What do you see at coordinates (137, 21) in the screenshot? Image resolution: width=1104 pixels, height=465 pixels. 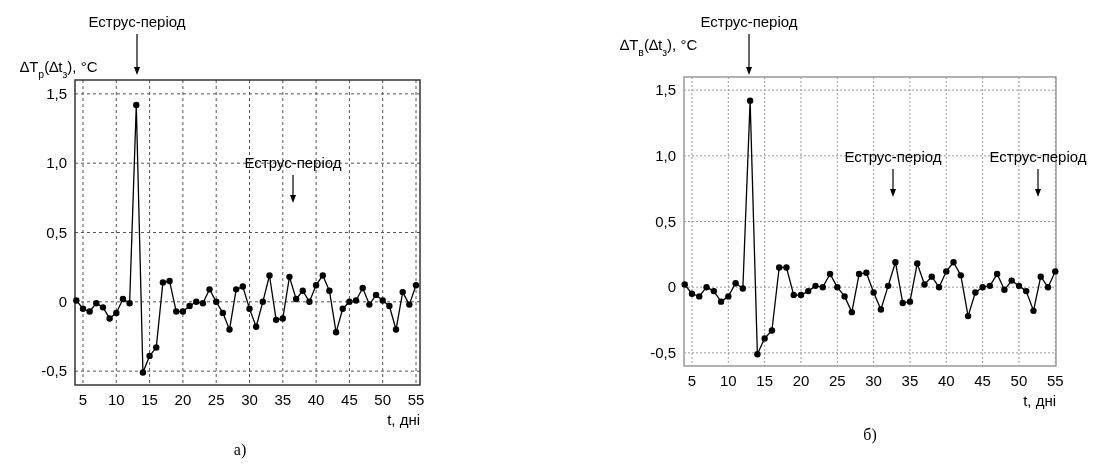 I see `text: Еструс-період` at bounding box center [137, 21].